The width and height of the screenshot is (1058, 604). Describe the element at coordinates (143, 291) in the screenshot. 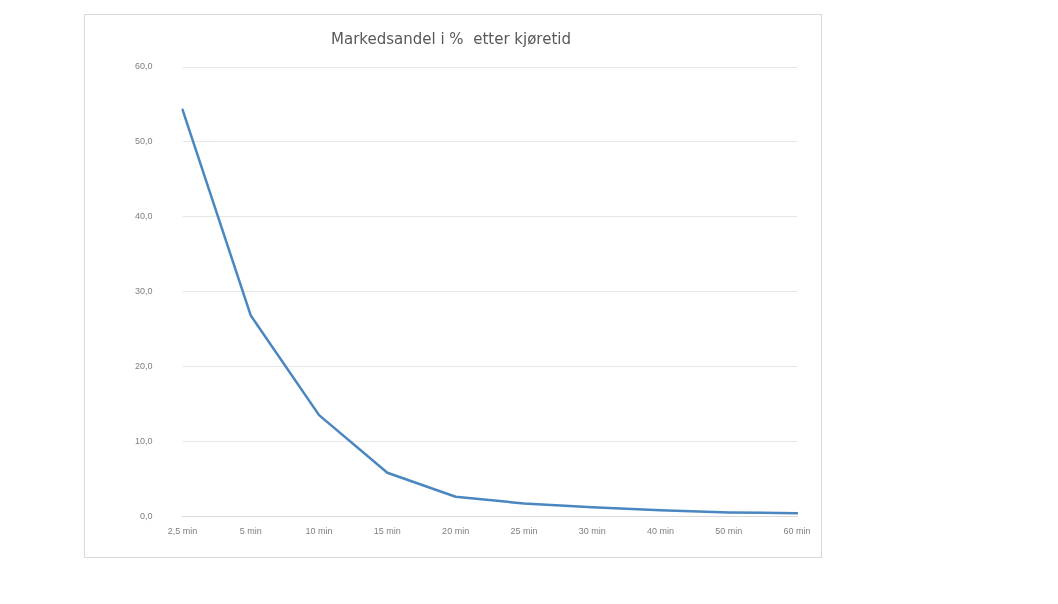

I see `y-tick-label: 30,0` at that location.